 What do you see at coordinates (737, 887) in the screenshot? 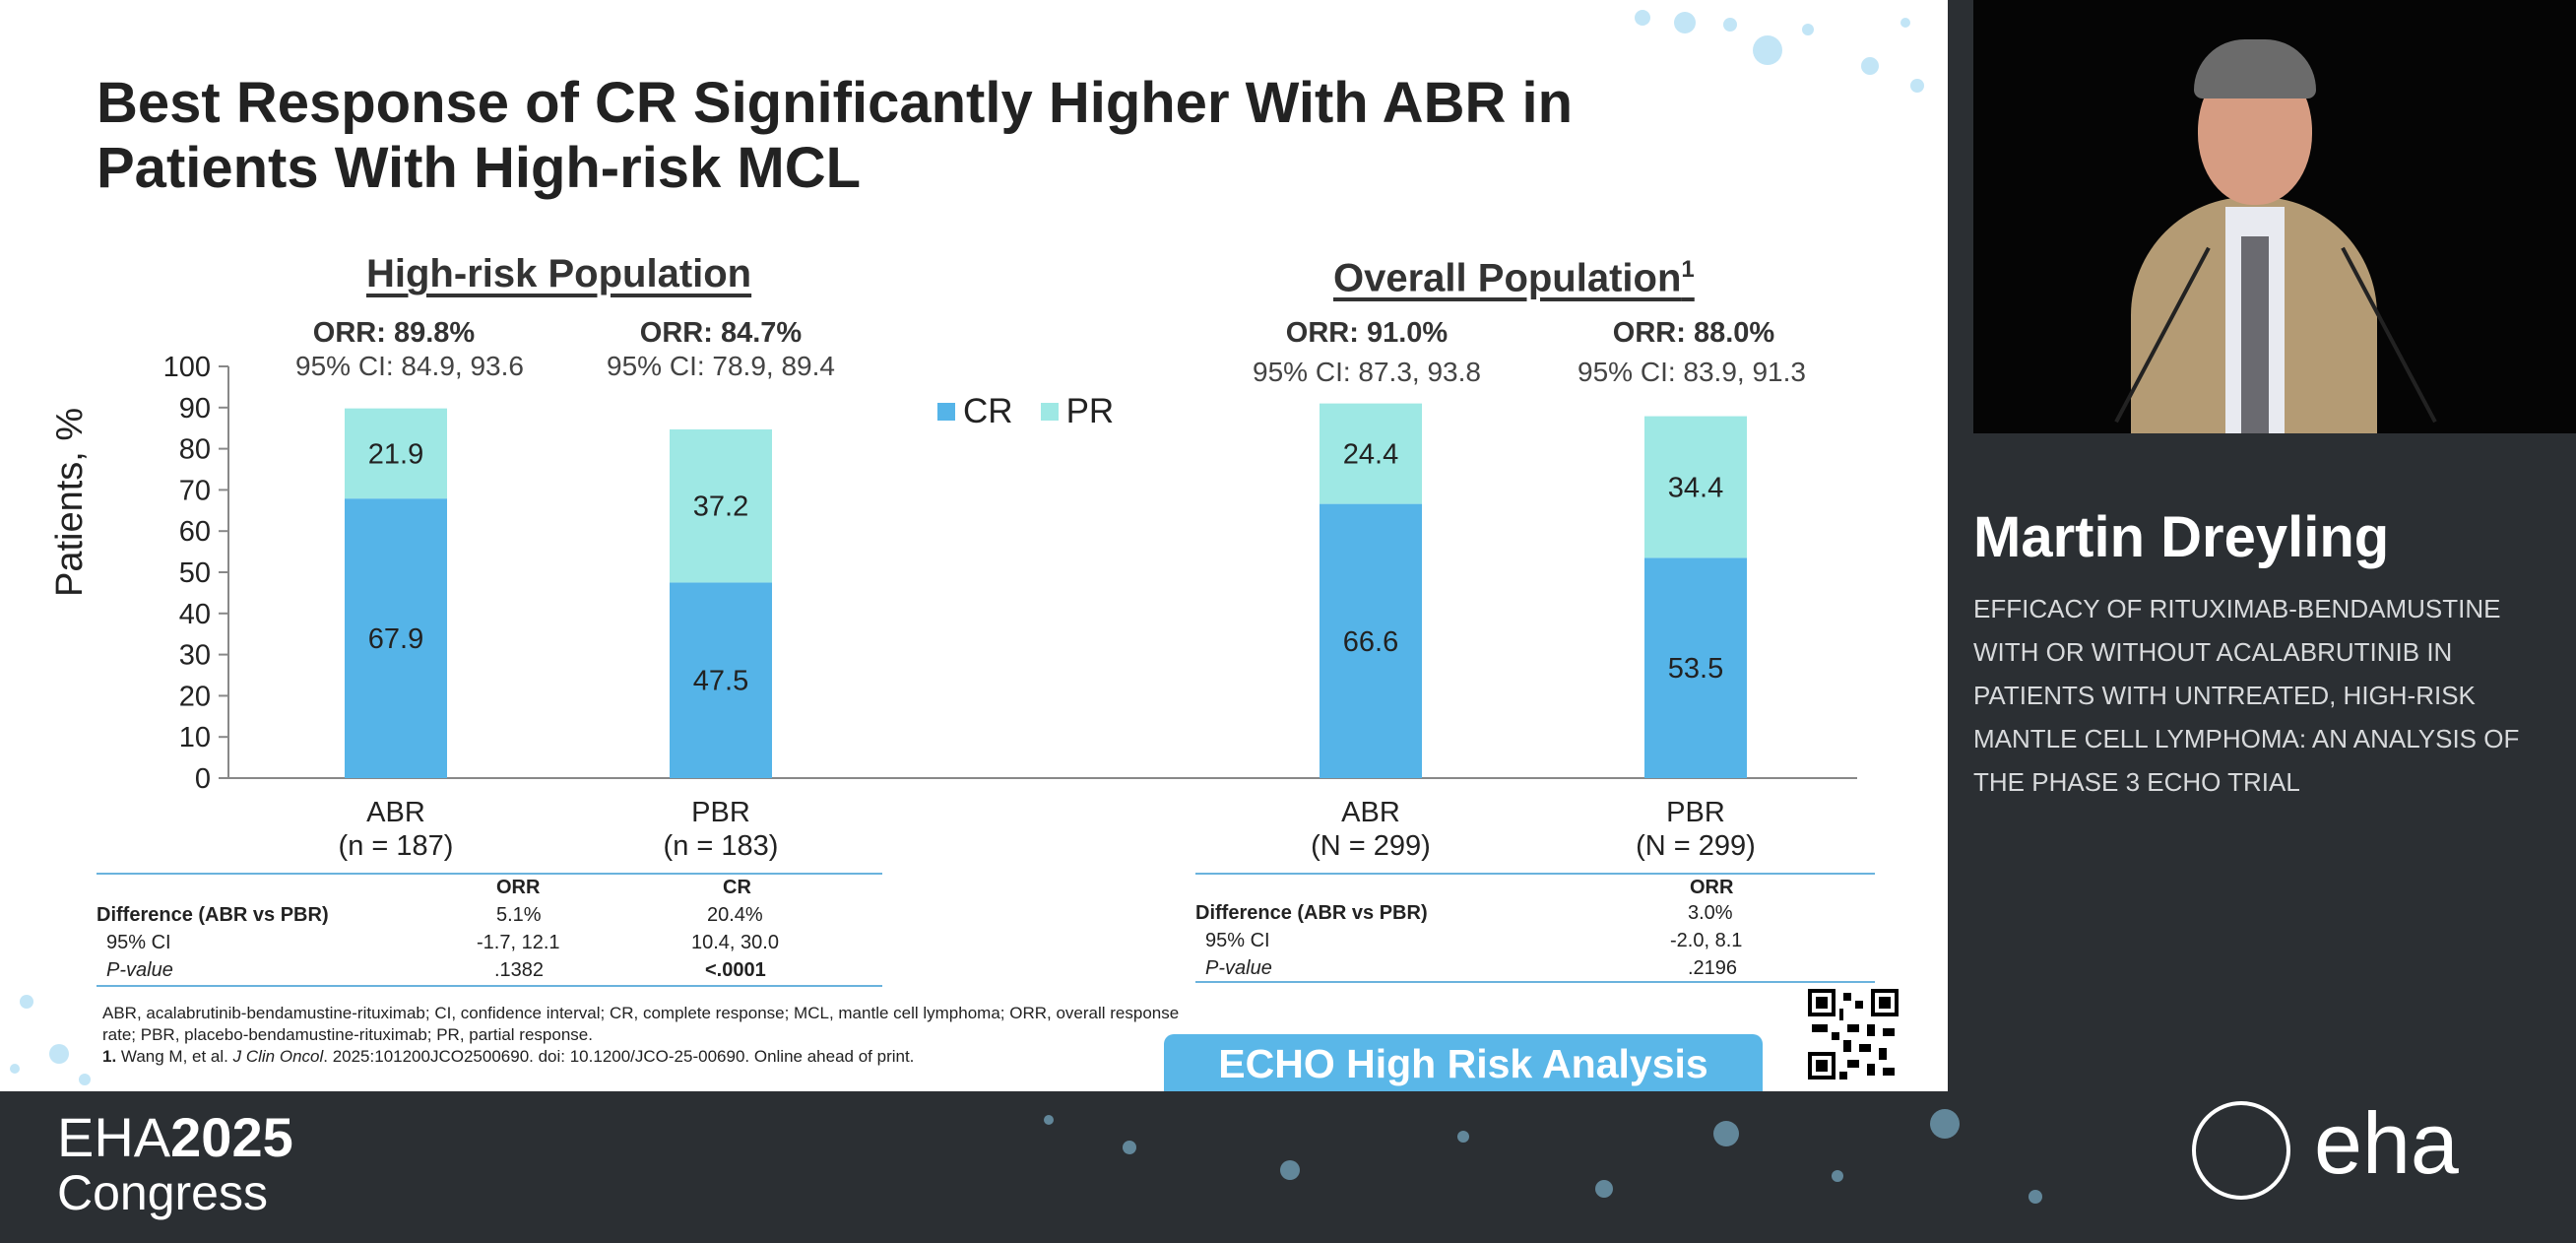
I see `table-col-header: CR` at bounding box center [737, 887].